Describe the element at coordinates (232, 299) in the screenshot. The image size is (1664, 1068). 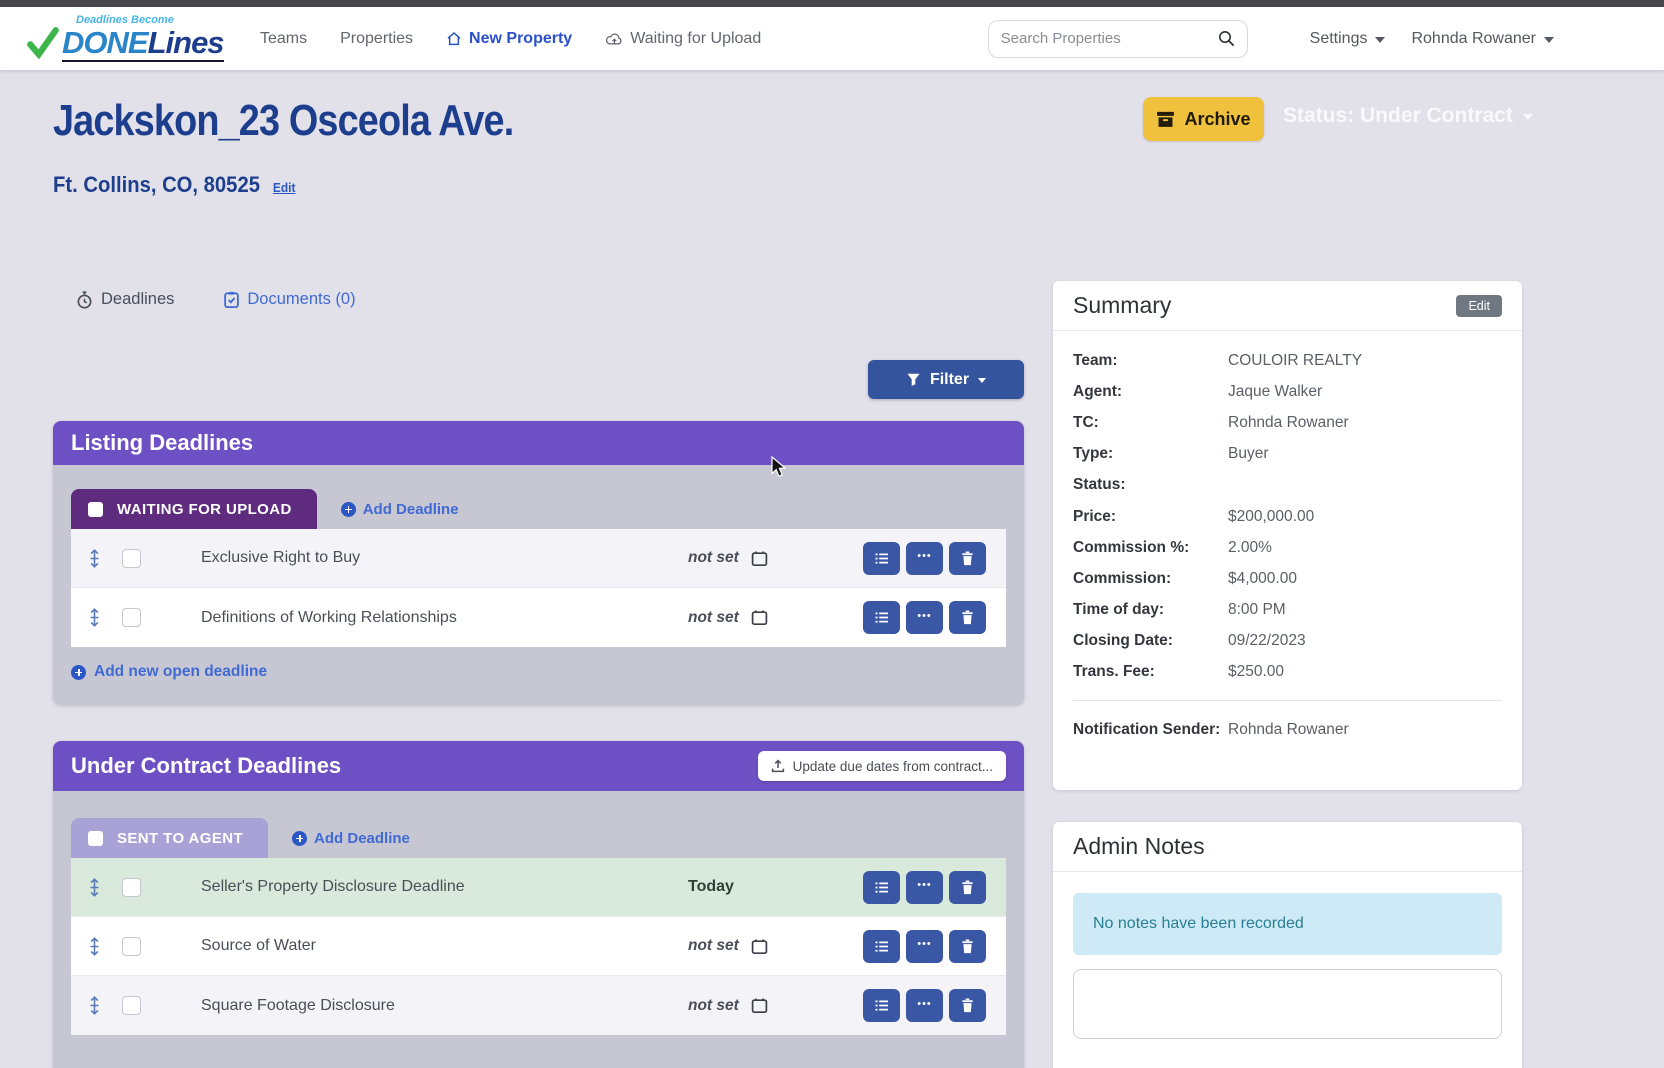
I see `clipboard-check-icon` at that location.